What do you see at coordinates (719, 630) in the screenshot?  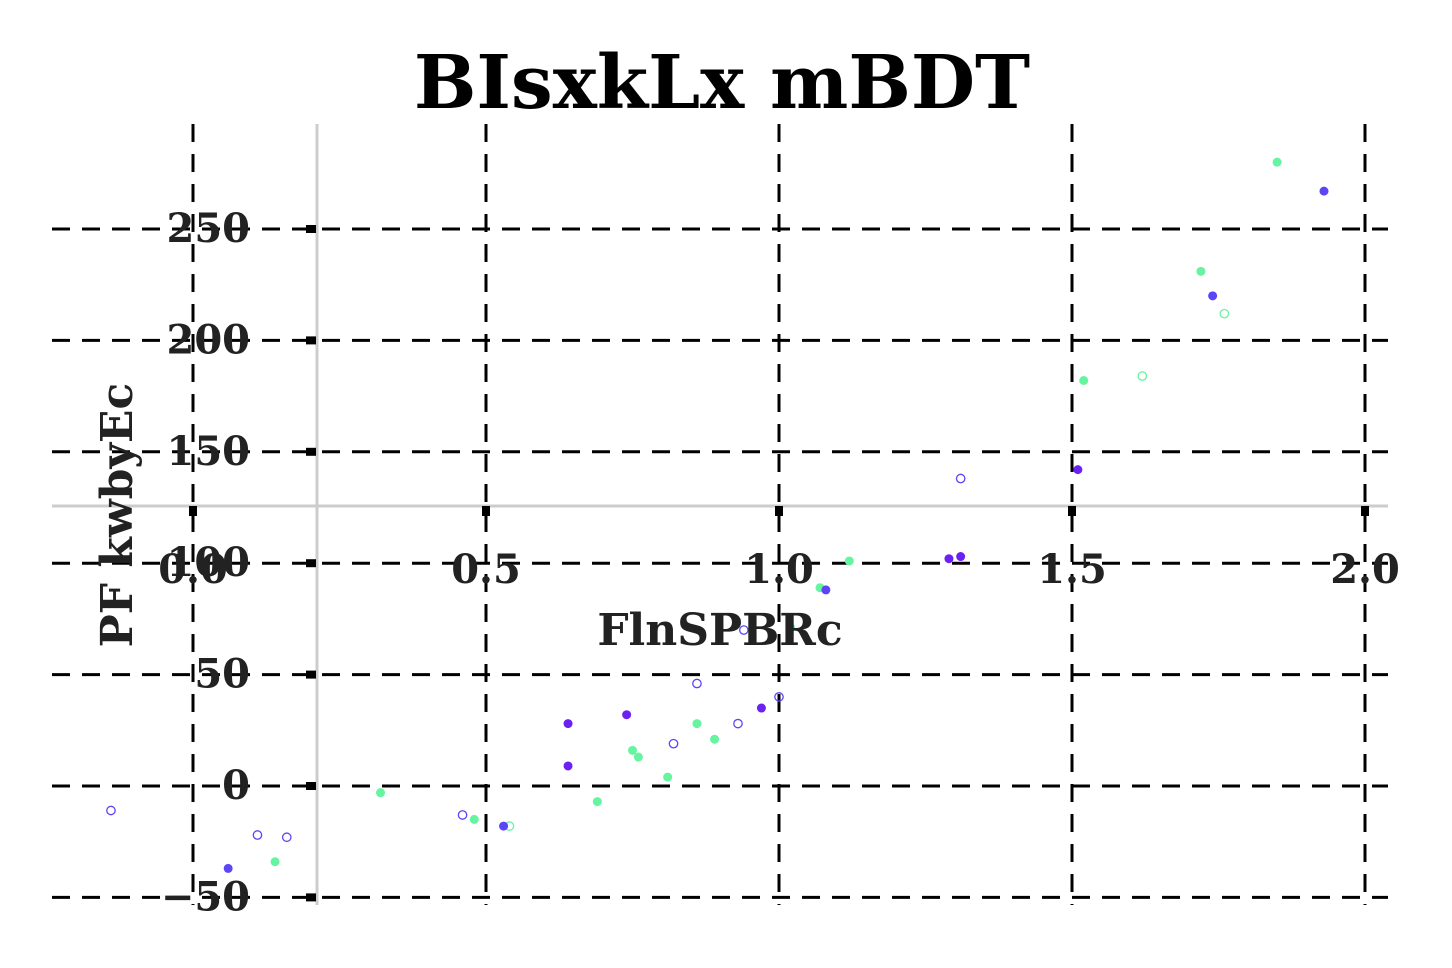 I see `x-axis-label: FlnSPBRc` at bounding box center [719, 630].